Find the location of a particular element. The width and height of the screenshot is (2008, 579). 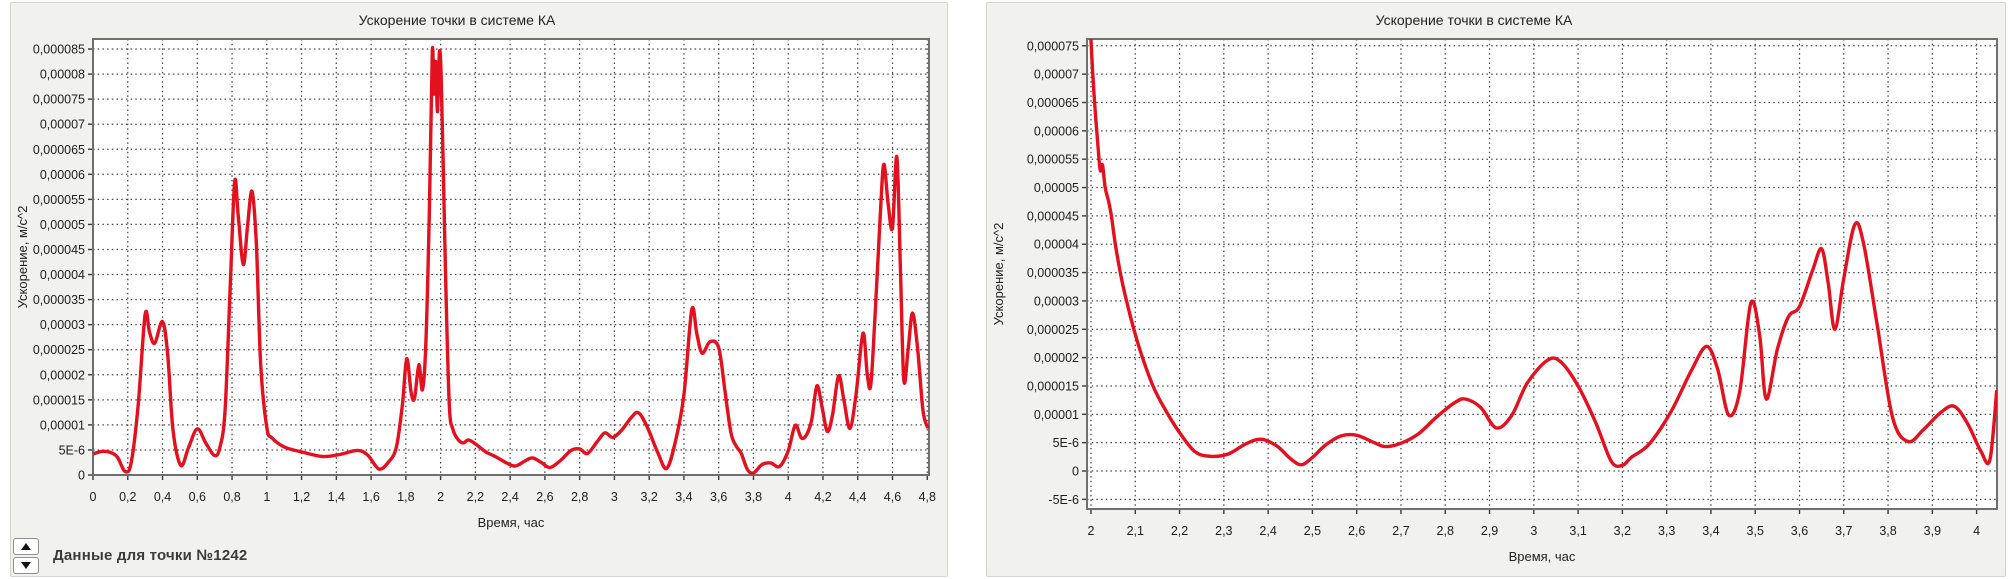

arrow-down-icon is located at coordinates (26, 565).